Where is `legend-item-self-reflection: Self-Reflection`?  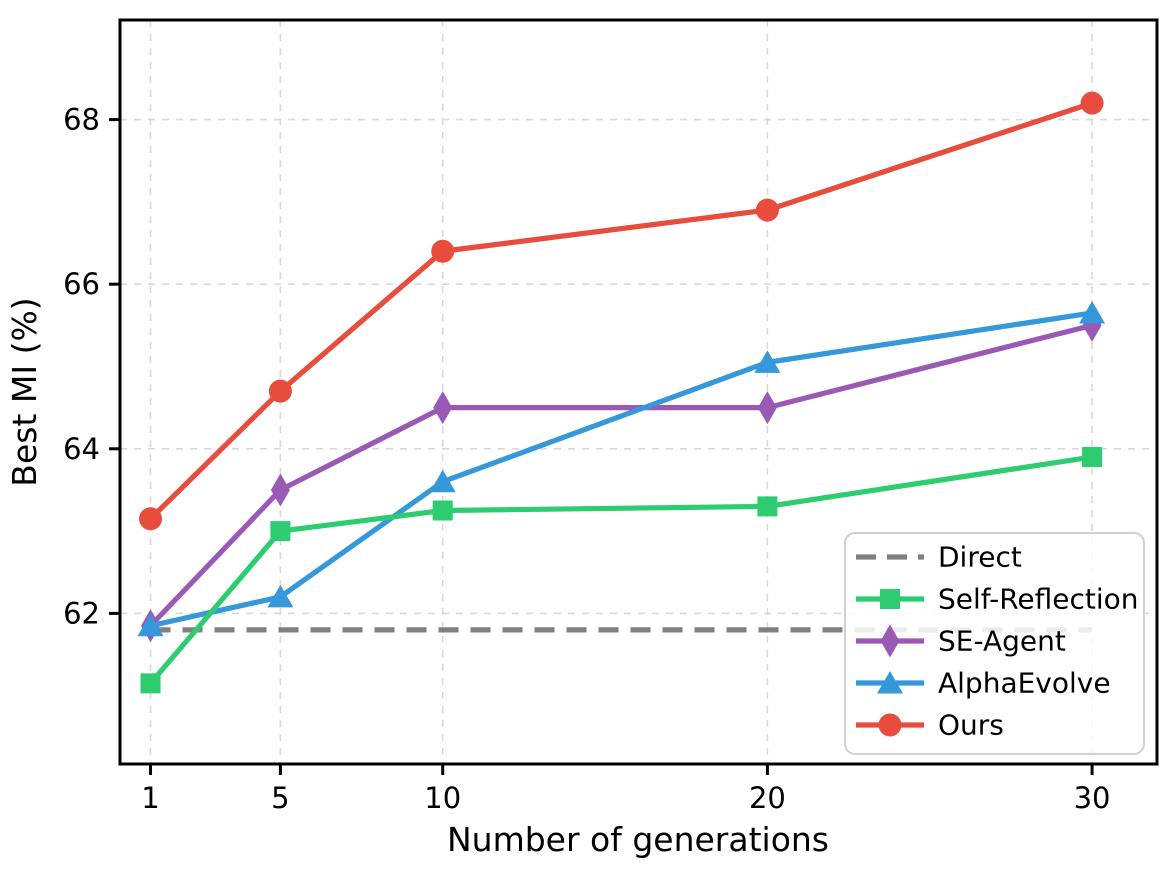 legend-item-self-reflection: Self-Reflection is located at coordinates (997, 599).